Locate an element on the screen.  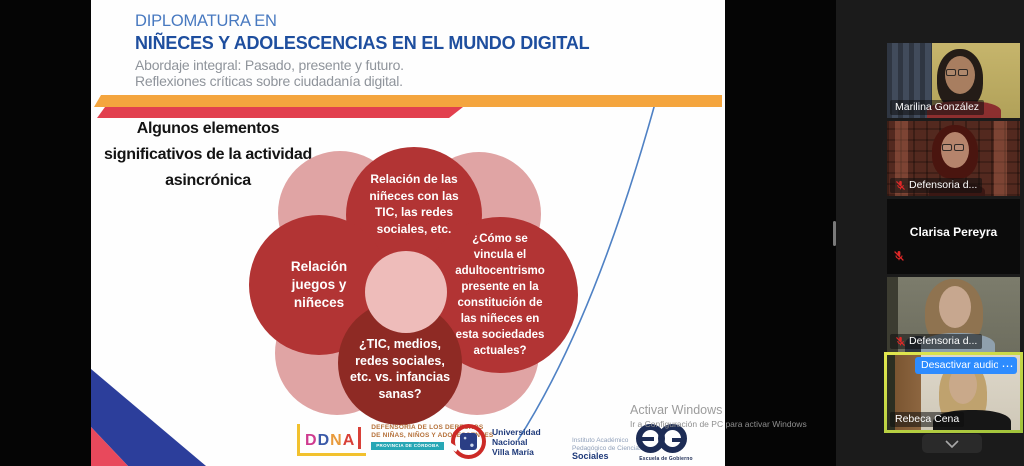
escuela-gobierno-logo: Escuela de Gobierno is located at coordinates (666, 443).